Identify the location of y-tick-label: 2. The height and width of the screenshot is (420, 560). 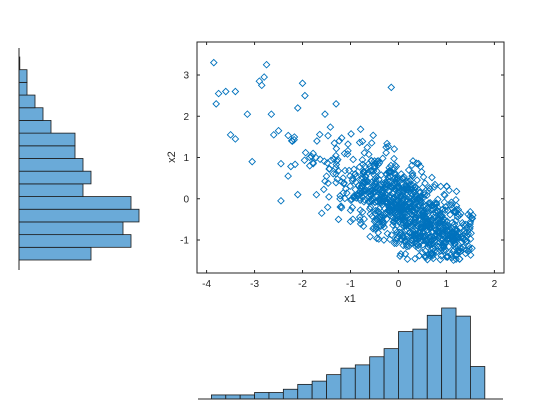
(186, 117).